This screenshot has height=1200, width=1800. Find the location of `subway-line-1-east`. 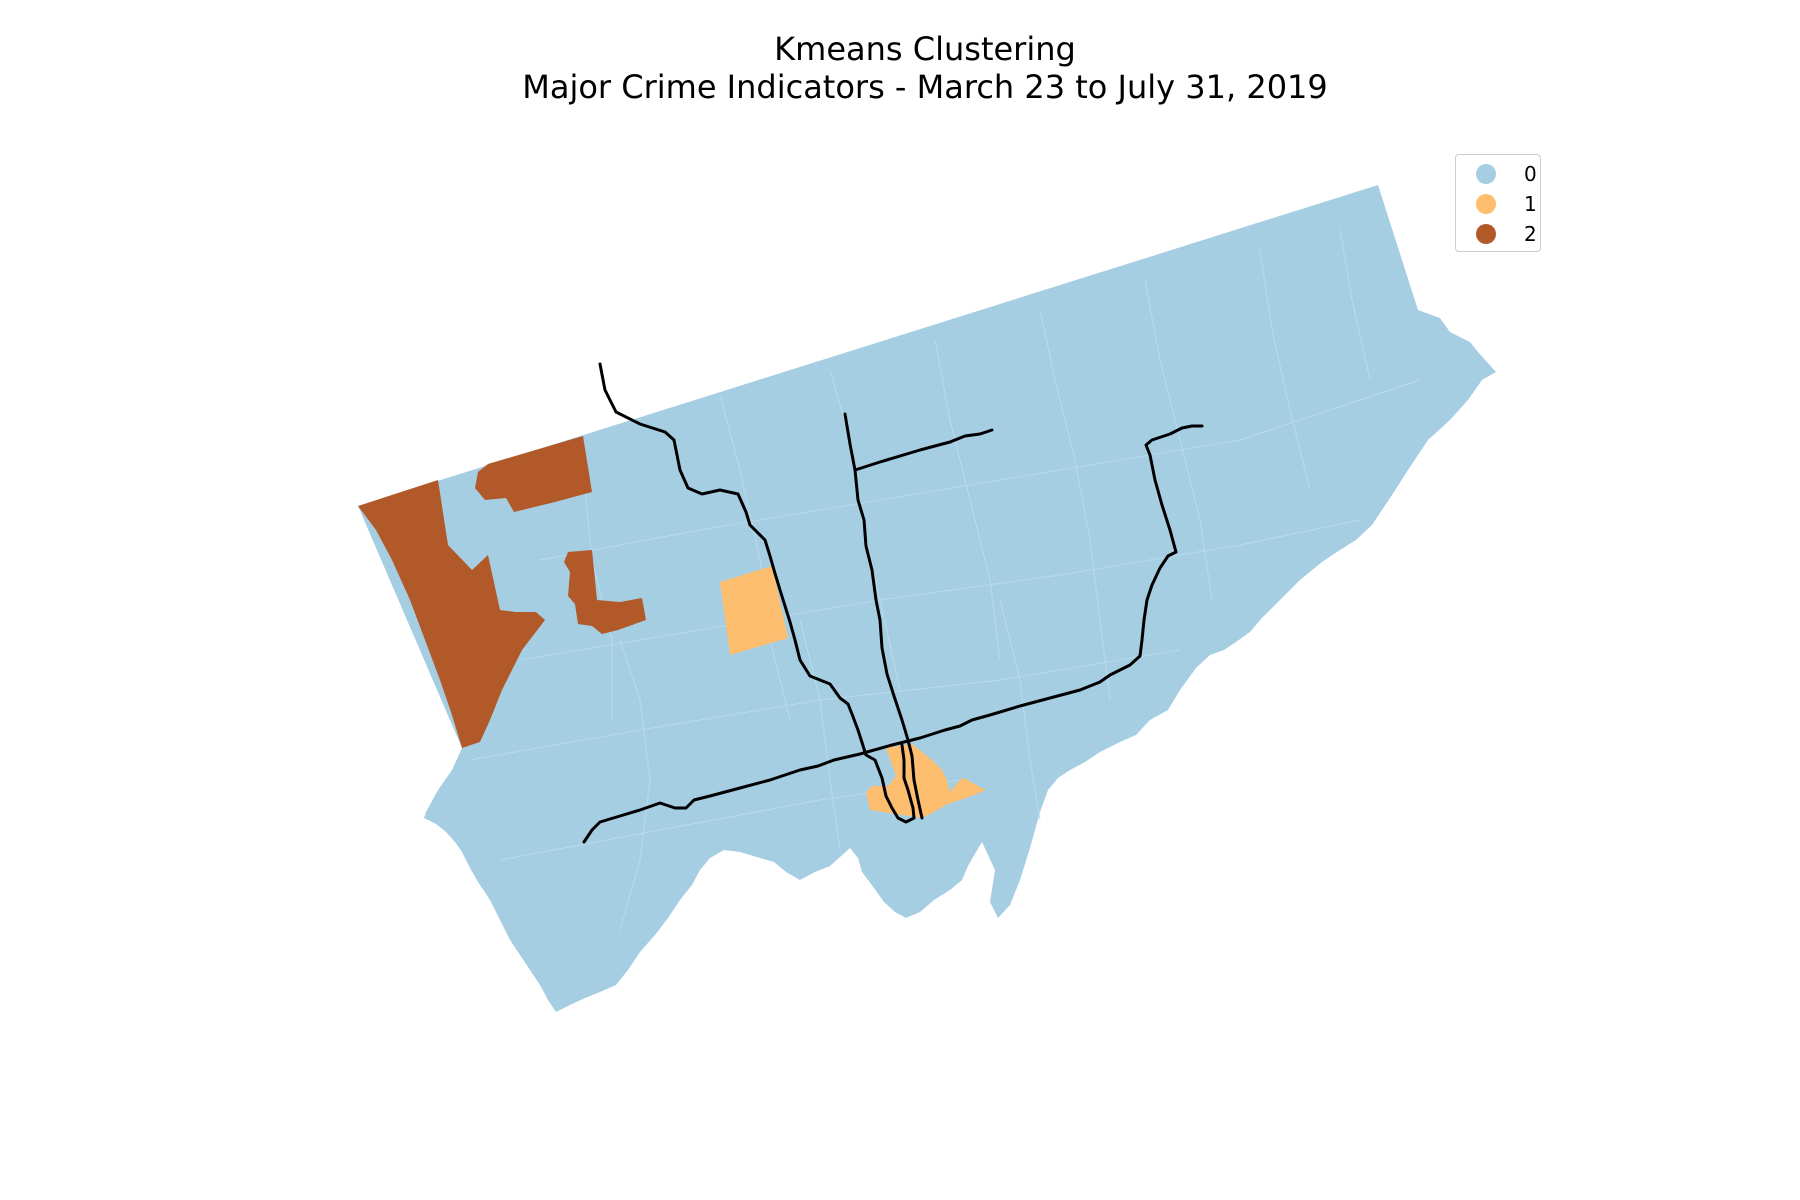

subway-line-1-east is located at coordinates (883, 616).